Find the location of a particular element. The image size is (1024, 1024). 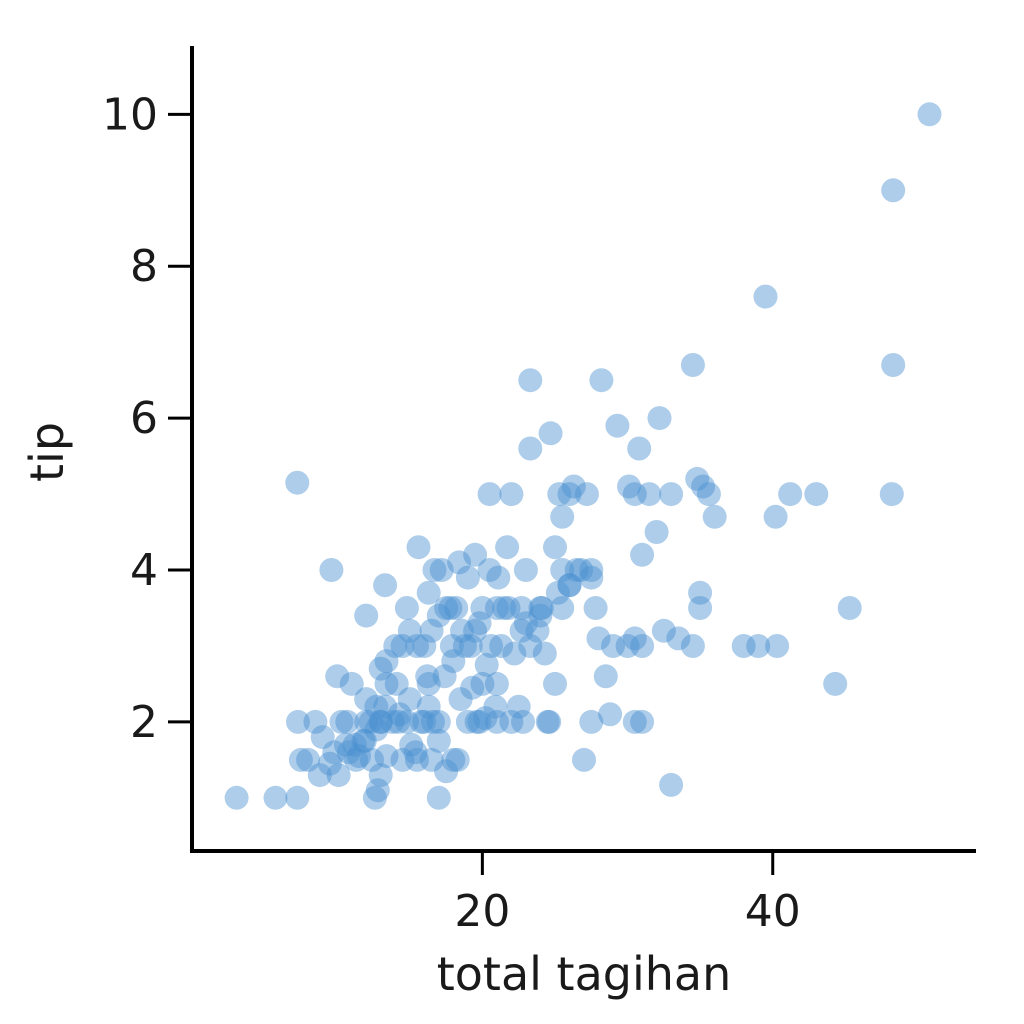

x-tick-label: 20 is located at coordinates (482, 911).